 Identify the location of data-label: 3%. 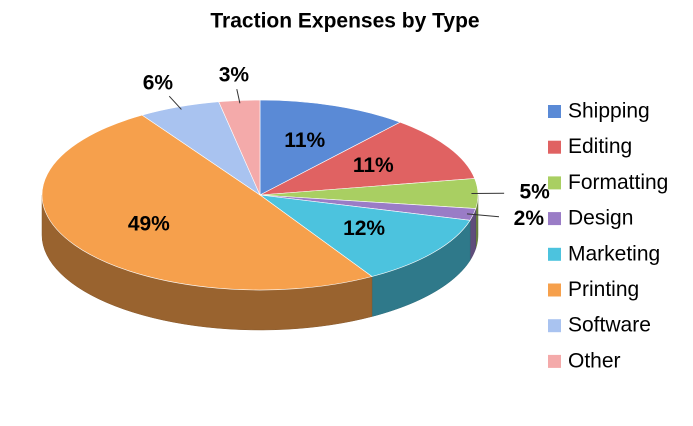
(234, 74).